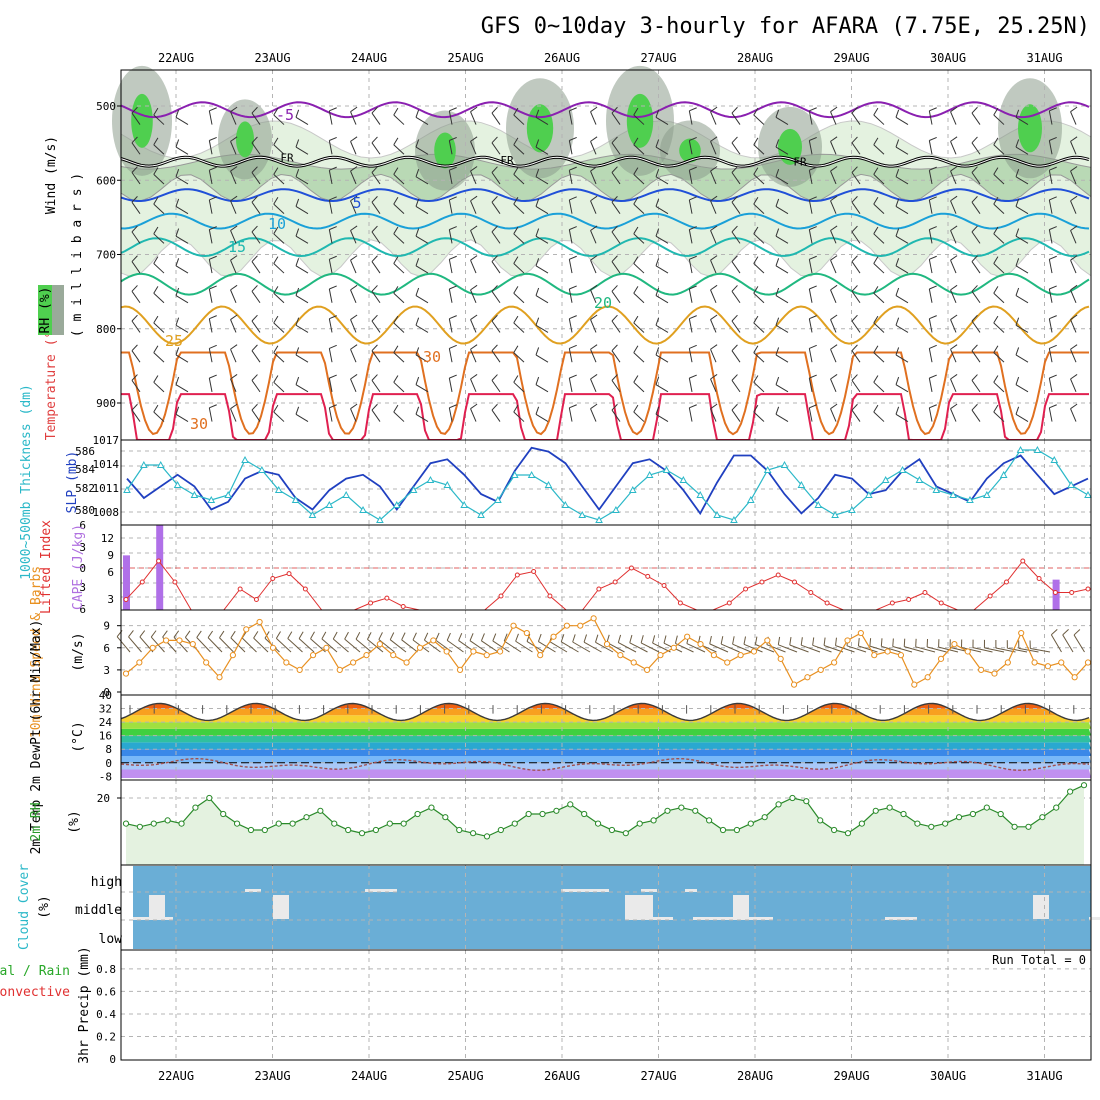 This screenshot has width=1100, height=1100. Describe the element at coordinates (902, 150) in the screenshot. I see `upper-barb-353-staff` at that location.